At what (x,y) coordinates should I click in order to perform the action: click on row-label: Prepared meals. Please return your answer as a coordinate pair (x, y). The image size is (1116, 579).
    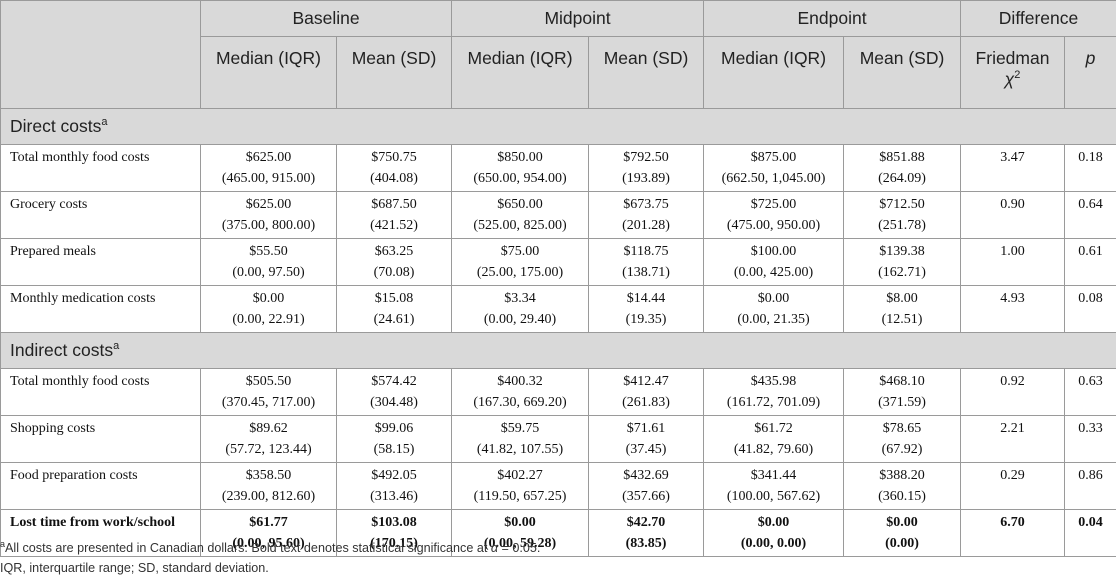
    Looking at the image, I should click on (100, 262).